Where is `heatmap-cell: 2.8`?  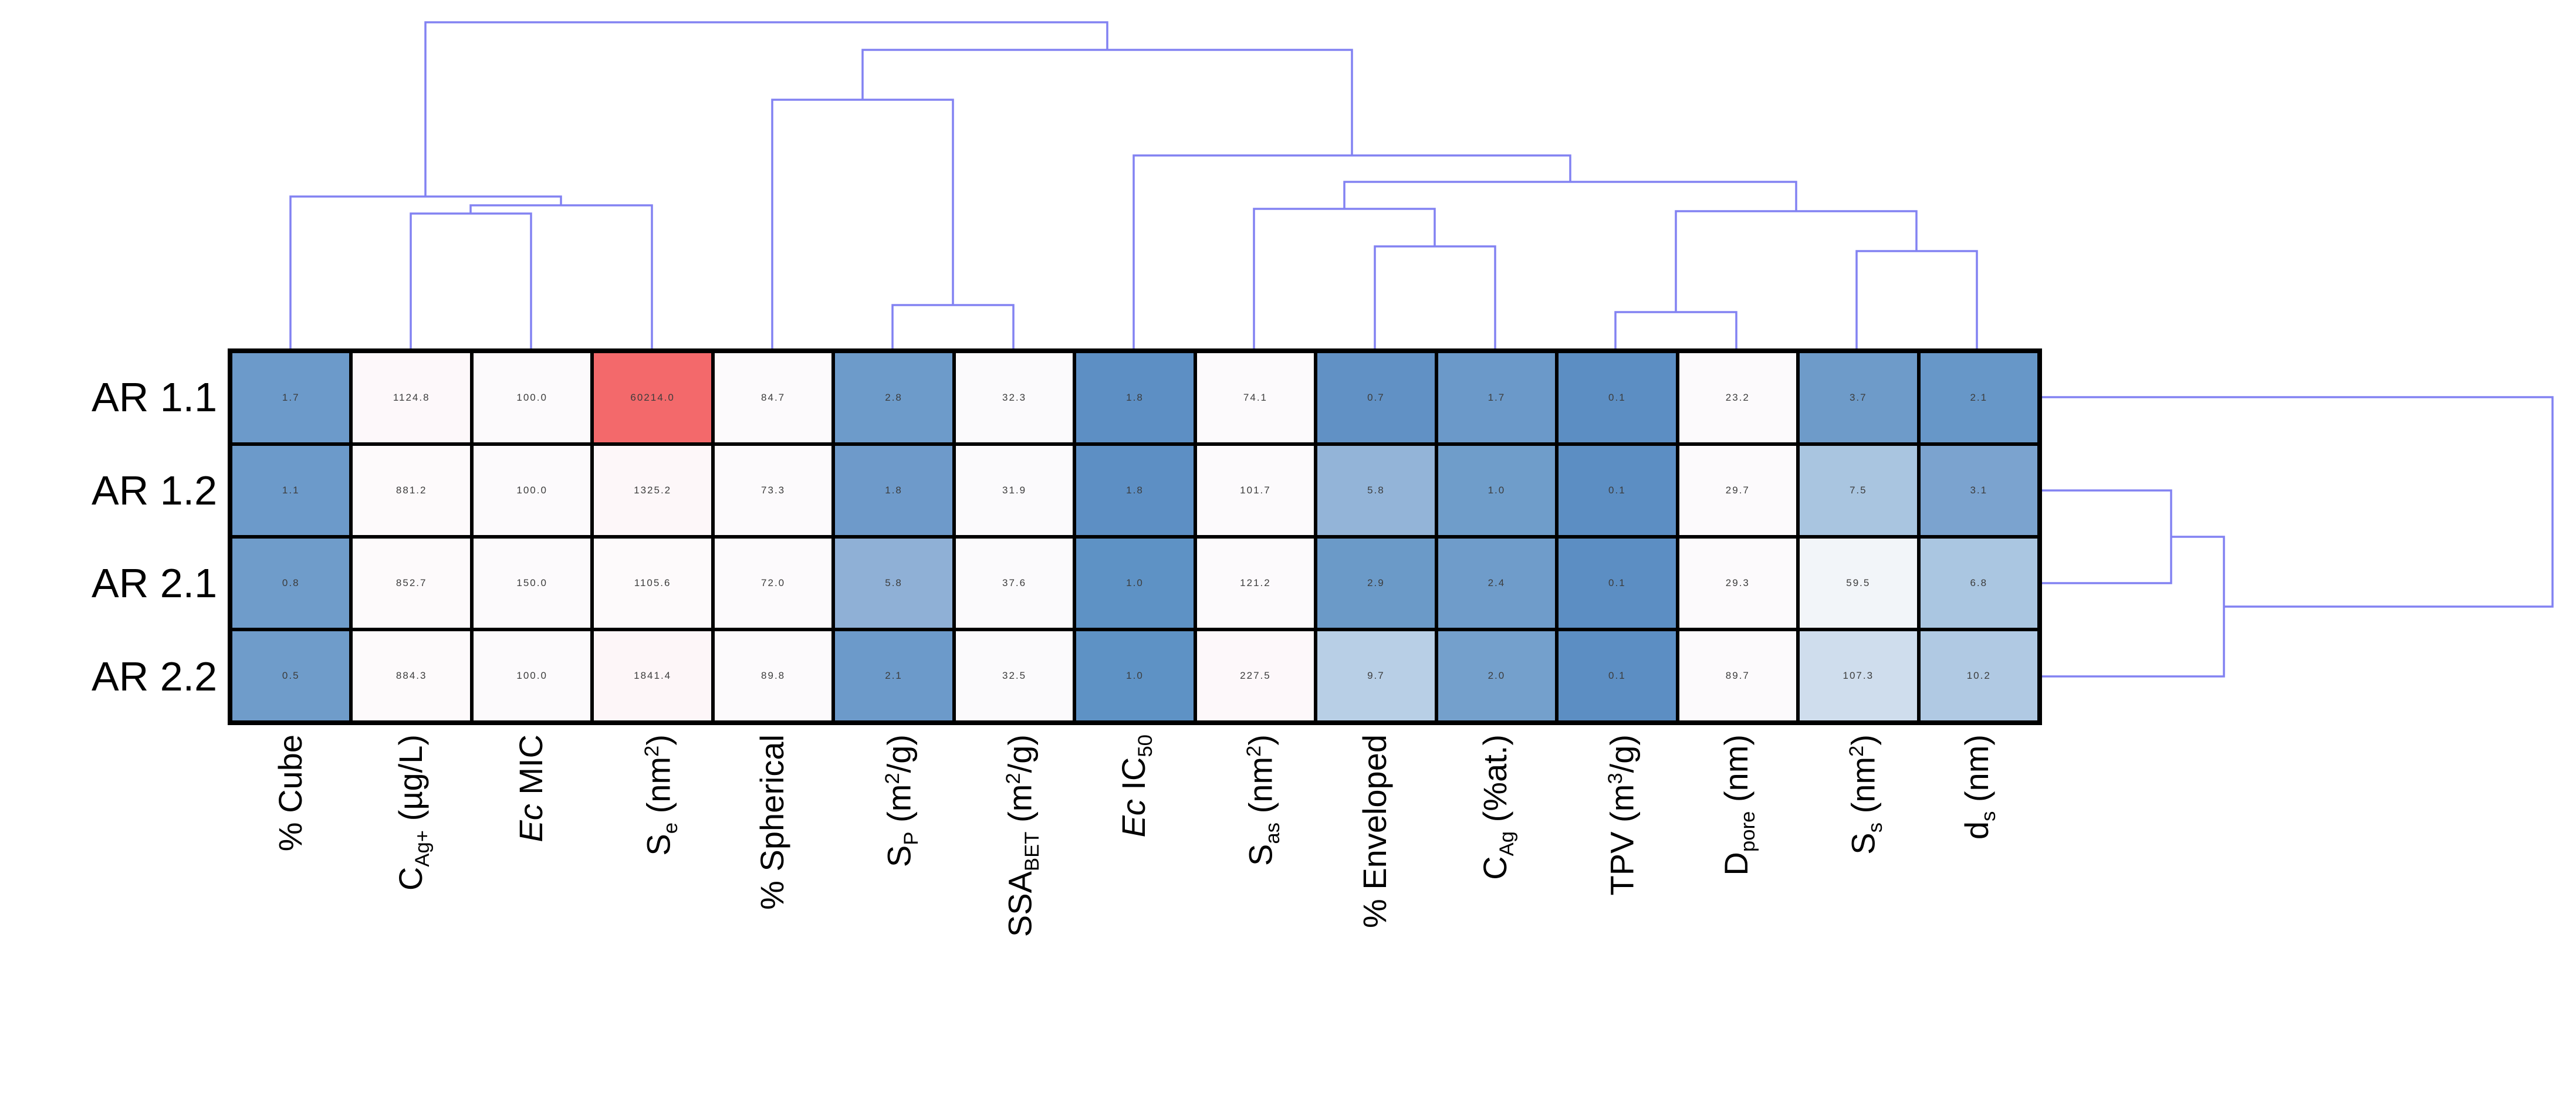
heatmap-cell: 2.8 is located at coordinates (893, 397).